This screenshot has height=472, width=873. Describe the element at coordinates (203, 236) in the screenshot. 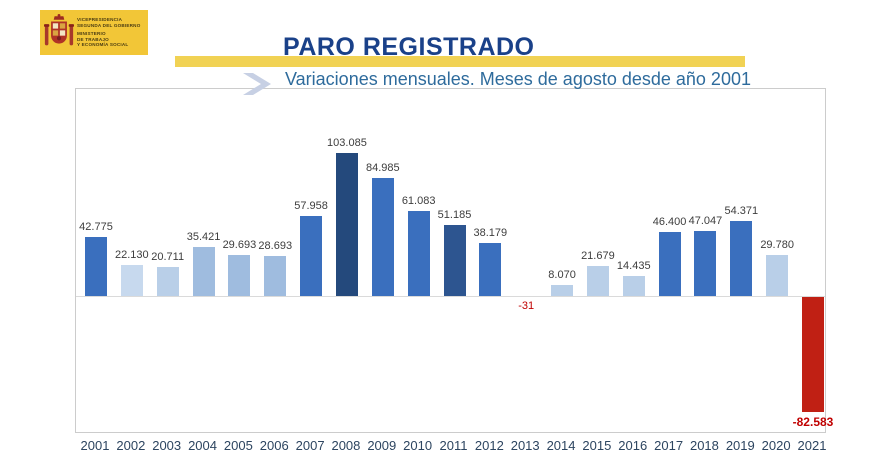

I see `value-label-2004: 35.421` at that location.